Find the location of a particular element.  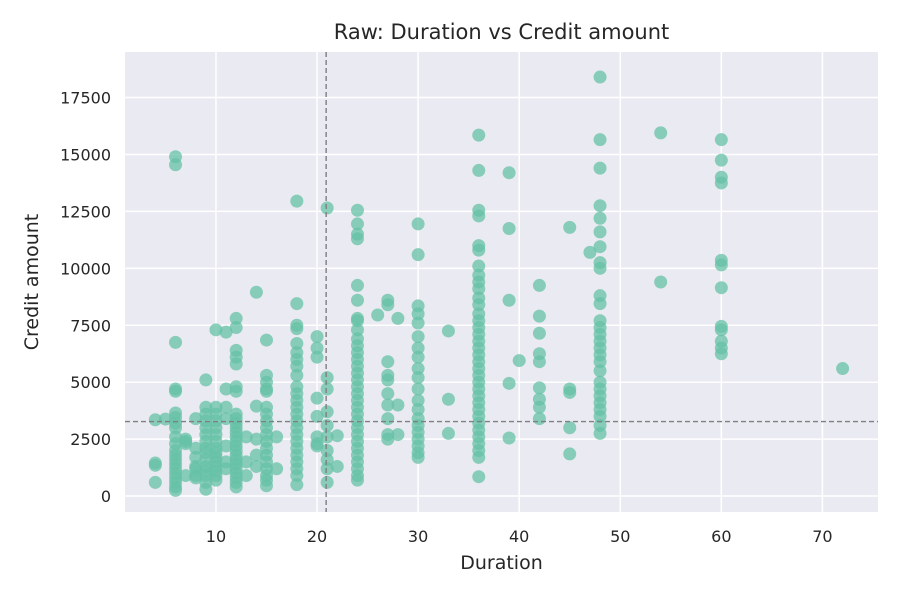

x-tick-label: 60 is located at coordinates (721, 536).